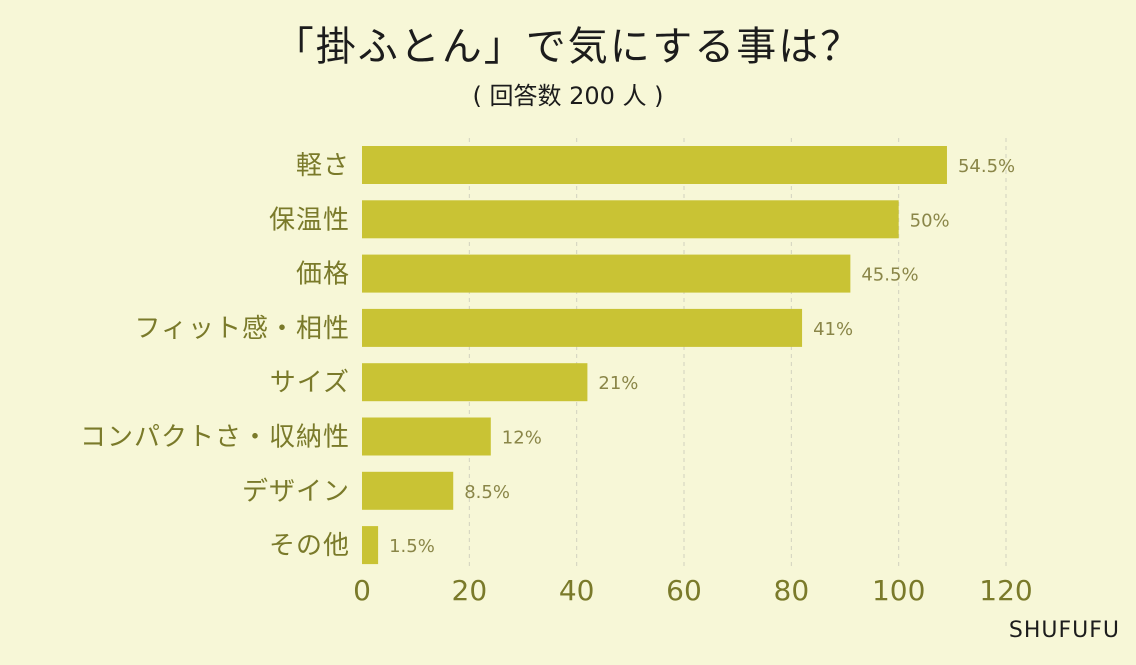  Describe the element at coordinates (296, 492) in the screenshot. I see `category-label: デザイン` at that location.